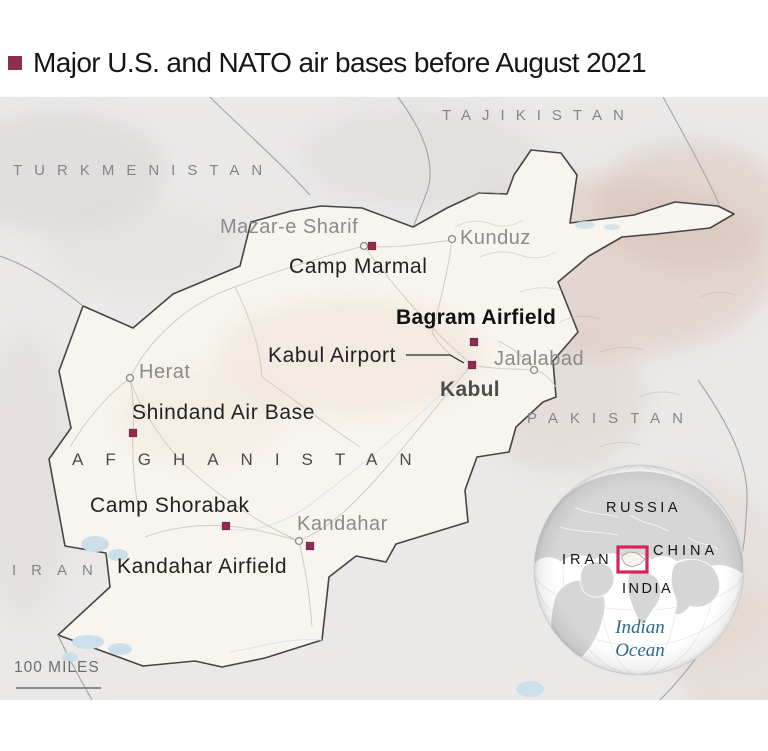 The height and width of the screenshot is (751, 768). What do you see at coordinates (538, 115) in the screenshot?
I see `country-label-tajikistan: TAJIKISTAN` at bounding box center [538, 115].